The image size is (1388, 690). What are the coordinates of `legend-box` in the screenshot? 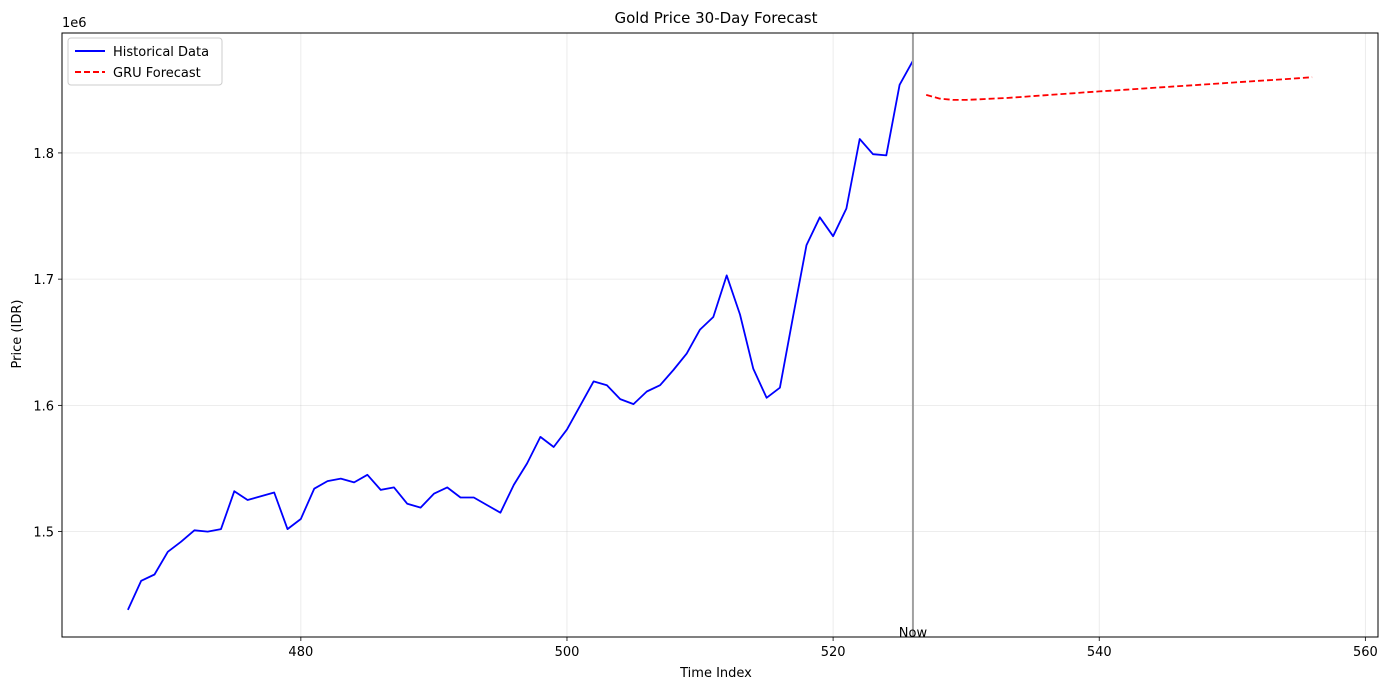 It's located at (145, 61).